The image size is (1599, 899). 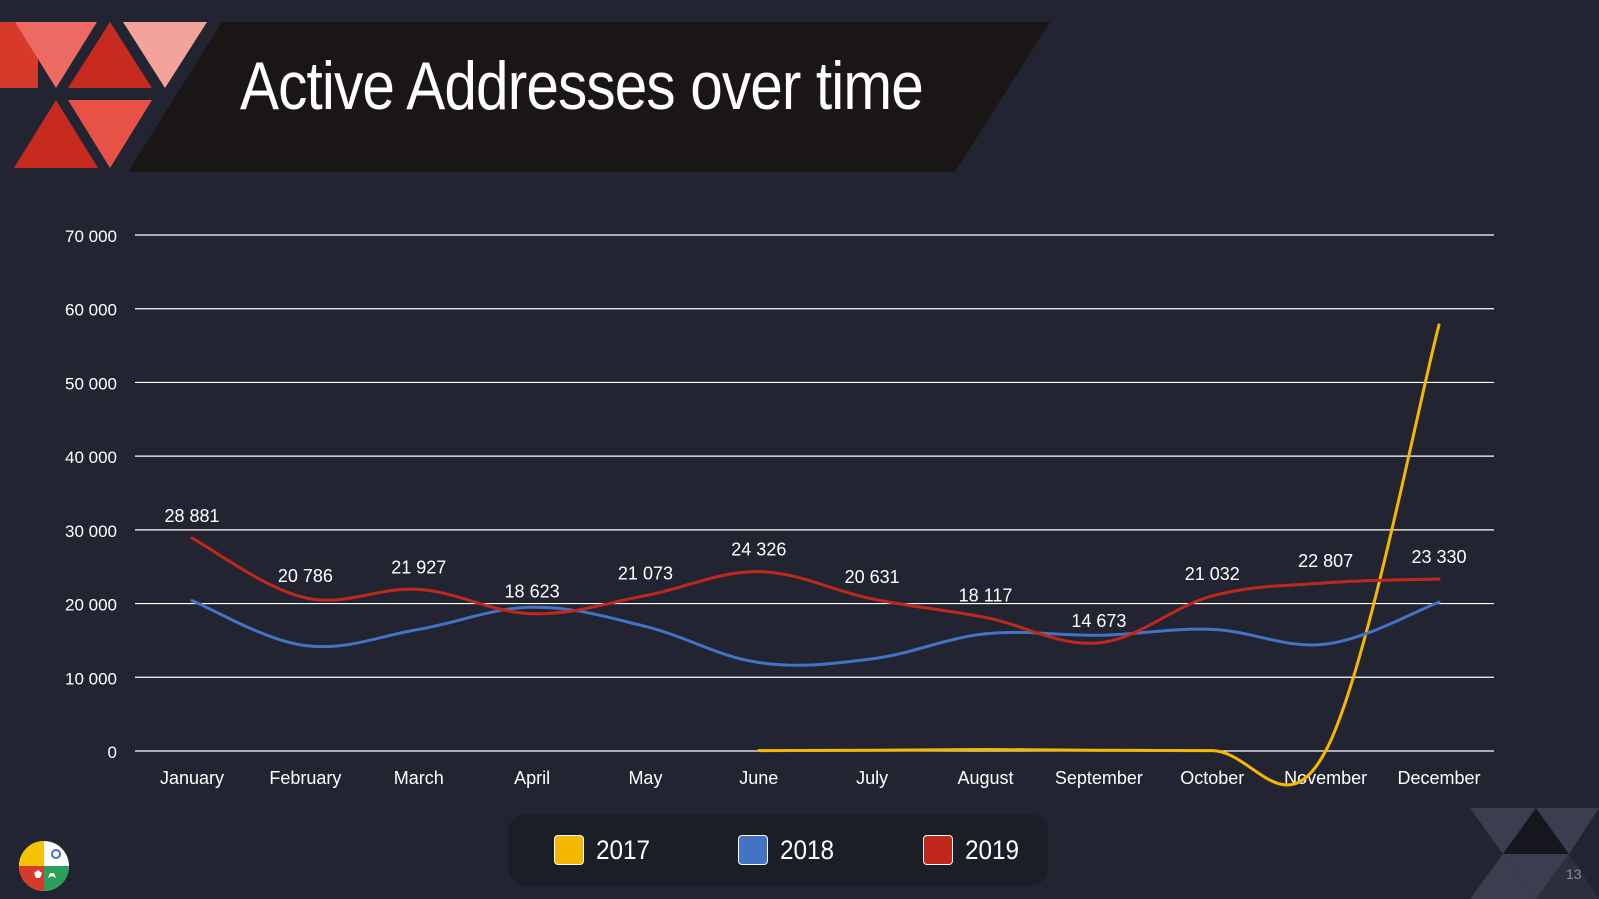 What do you see at coordinates (91, 605) in the screenshot?
I see `y-tick-label: 20 000` at bounding box center [91, 605].